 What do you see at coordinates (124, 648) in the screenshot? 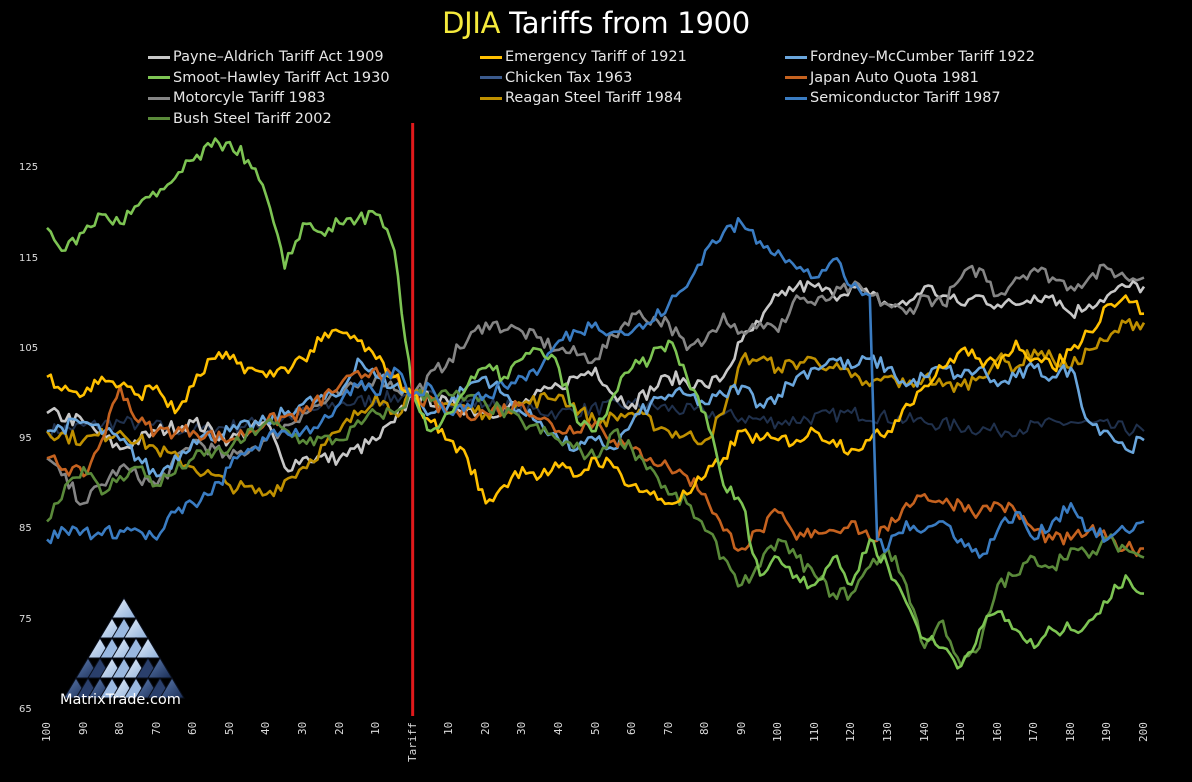
I see `matrixtrade-logo-icon` at bounding box center [124, 648].